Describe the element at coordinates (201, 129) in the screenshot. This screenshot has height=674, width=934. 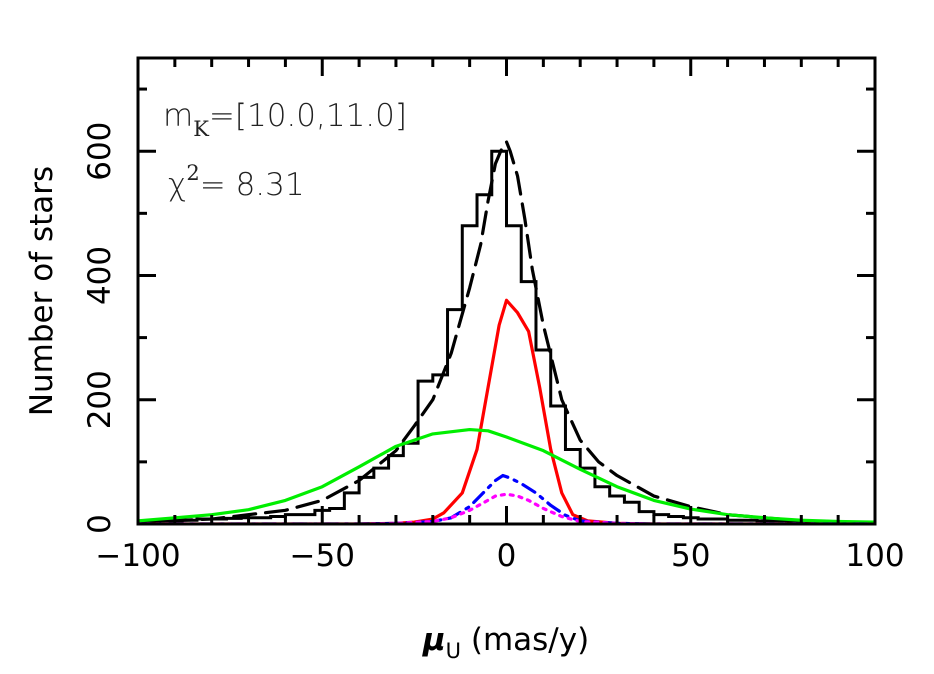
I see `magnitude-subscript: K` at that location.